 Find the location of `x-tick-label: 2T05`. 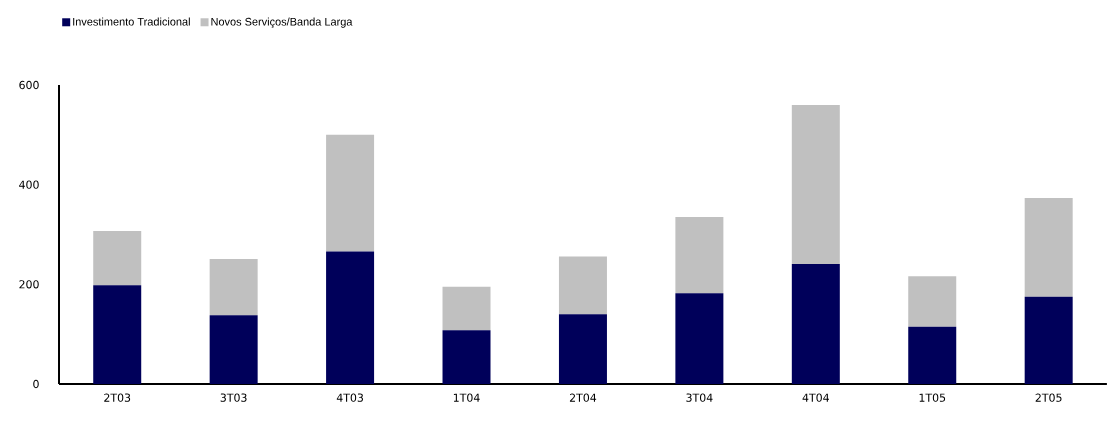

x-tick-label: 2T05 is located at coordinates (1048, 397).